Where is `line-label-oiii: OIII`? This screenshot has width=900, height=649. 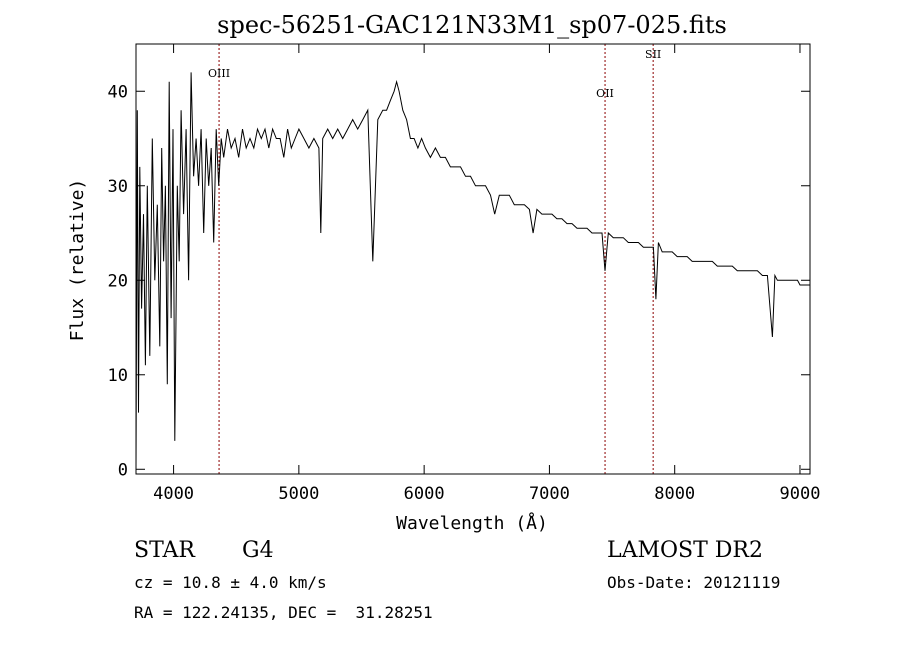
line-label-oiii: OIII is located at coordinates (219, 73).